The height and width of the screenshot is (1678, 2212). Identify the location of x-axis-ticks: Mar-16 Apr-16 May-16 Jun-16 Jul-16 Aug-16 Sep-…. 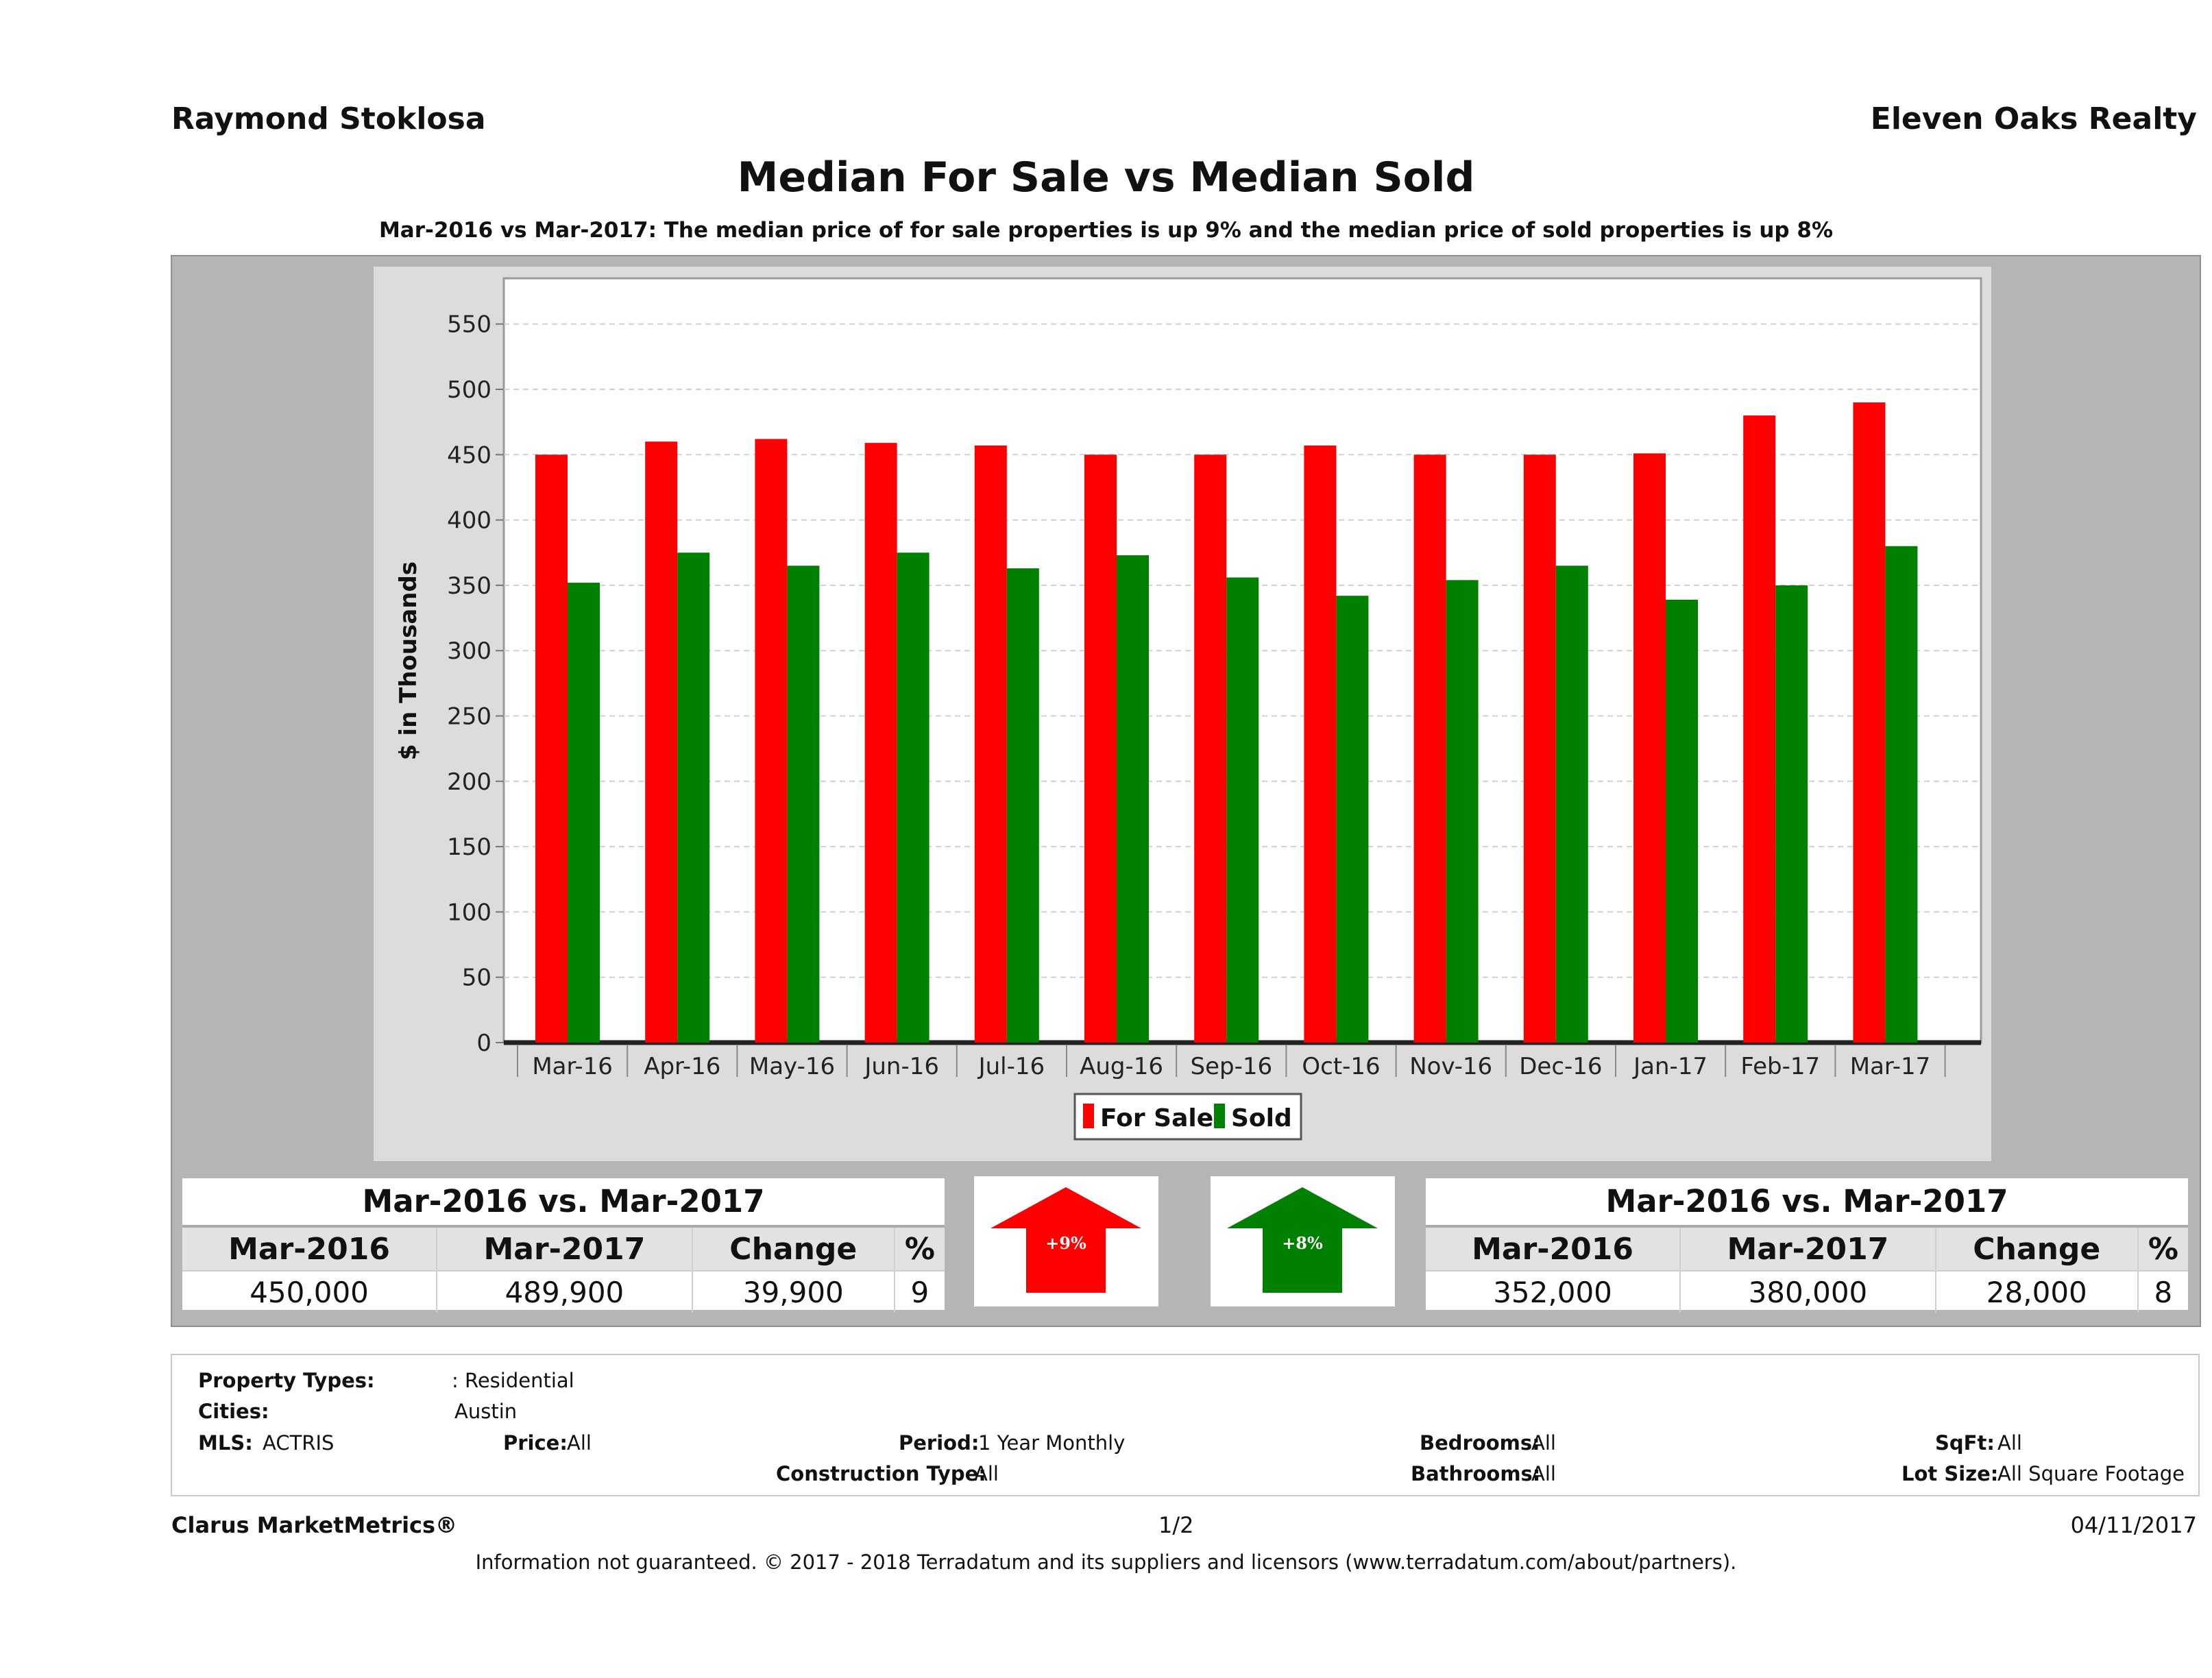
(1231, 1062).